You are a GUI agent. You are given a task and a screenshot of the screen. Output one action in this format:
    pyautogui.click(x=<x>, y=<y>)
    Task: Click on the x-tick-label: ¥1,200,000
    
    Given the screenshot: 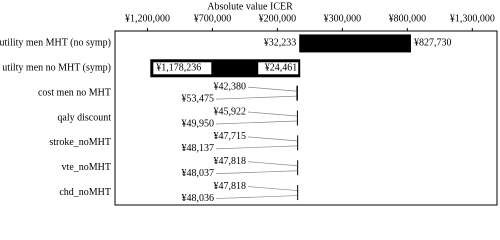 What is the action you would take?
    pyautogui.click(x=147, y=18)
    